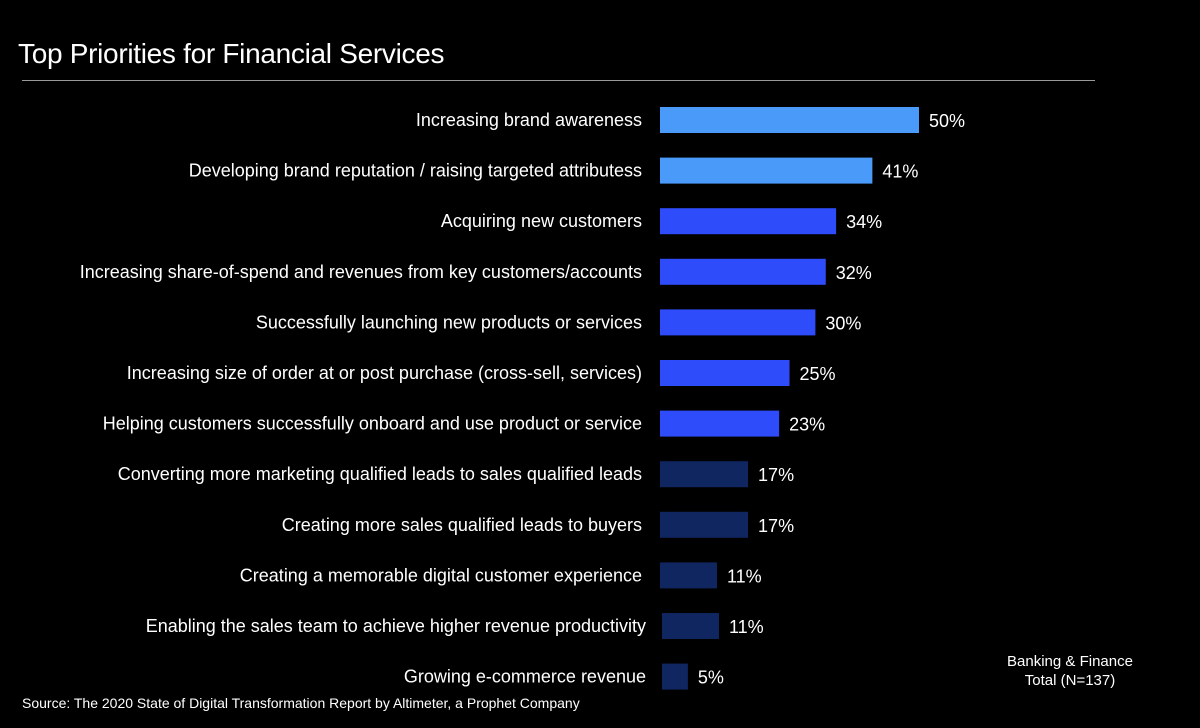 Image resolution: width=1200 pixels, height=728 pixels. What do you see at coordinates (864, 222) in the screenshot?
I see `value-label-3: 34%` at bounding box center [864, 222].